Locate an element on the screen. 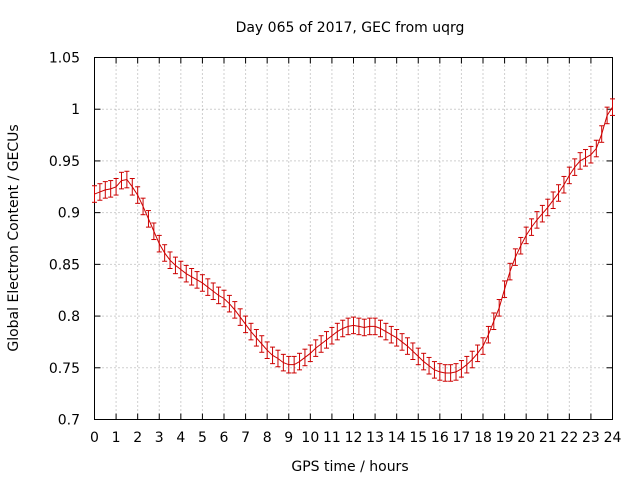 The image size is (640, 480). chart-title: Day 065 of 2017, GEC from uqrg is located at coordinates (350, 28).